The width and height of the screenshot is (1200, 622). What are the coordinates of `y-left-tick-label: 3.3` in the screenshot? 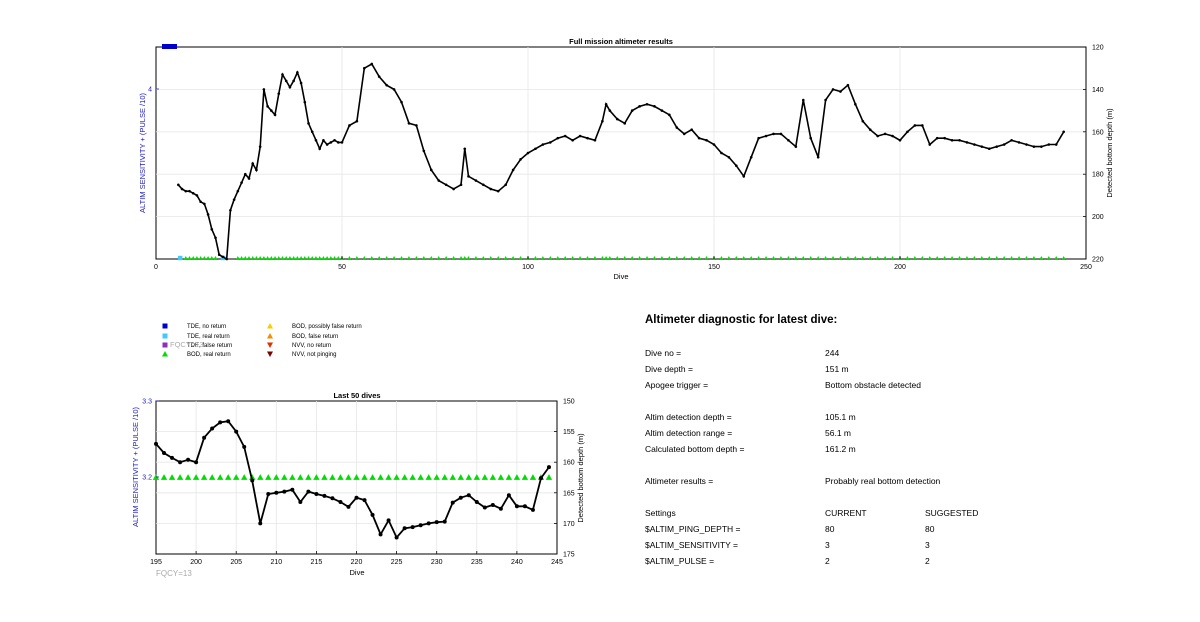 It's located at (147, 402).